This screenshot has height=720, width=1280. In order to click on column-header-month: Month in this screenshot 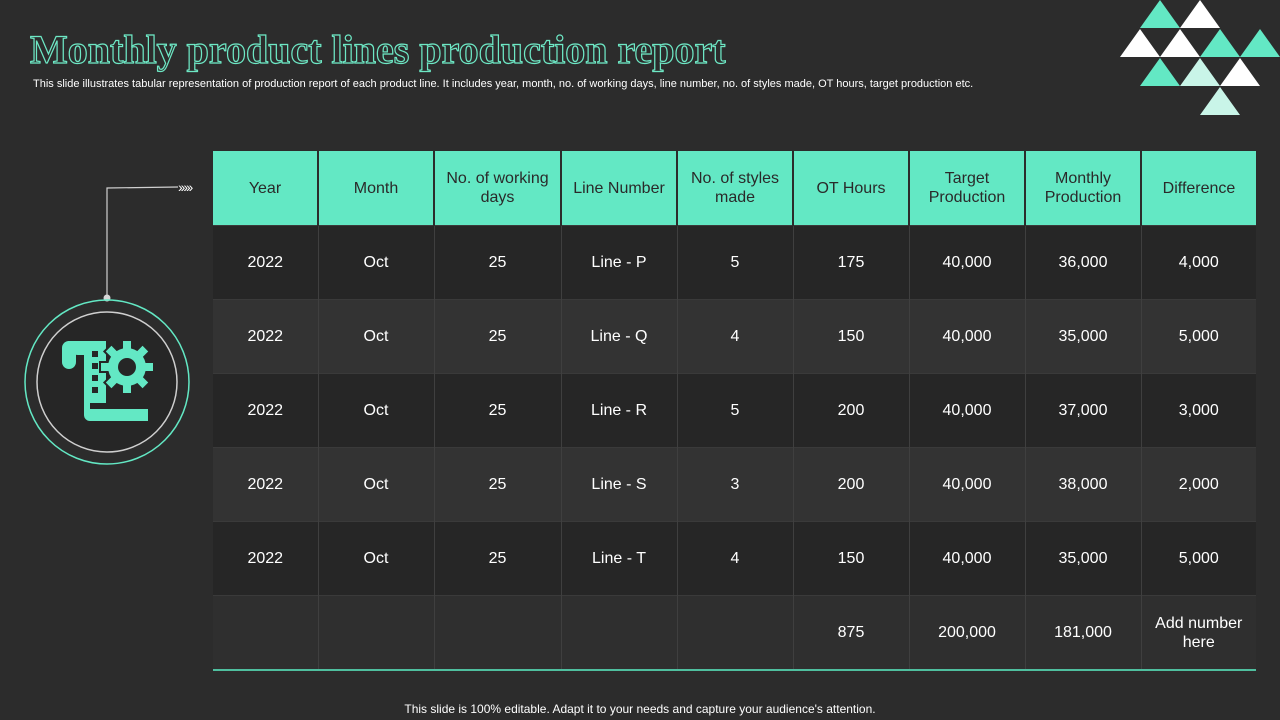, I will do `click(376, 188)`.